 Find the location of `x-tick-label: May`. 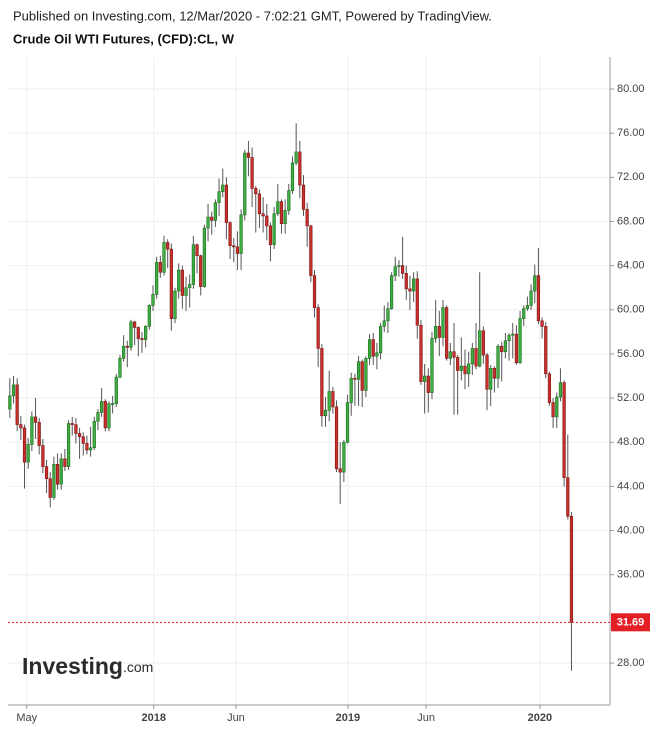

x-tick-label: May is located at coordinates (26, 718).